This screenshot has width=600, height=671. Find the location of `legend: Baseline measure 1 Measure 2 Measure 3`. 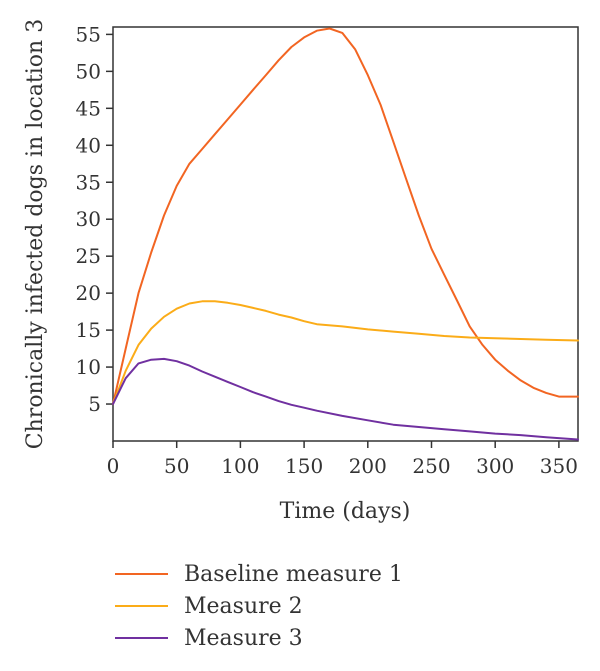

legend: Baseline measure 1 Measure 2 Measure 3 is located at coordinates (259, 606).